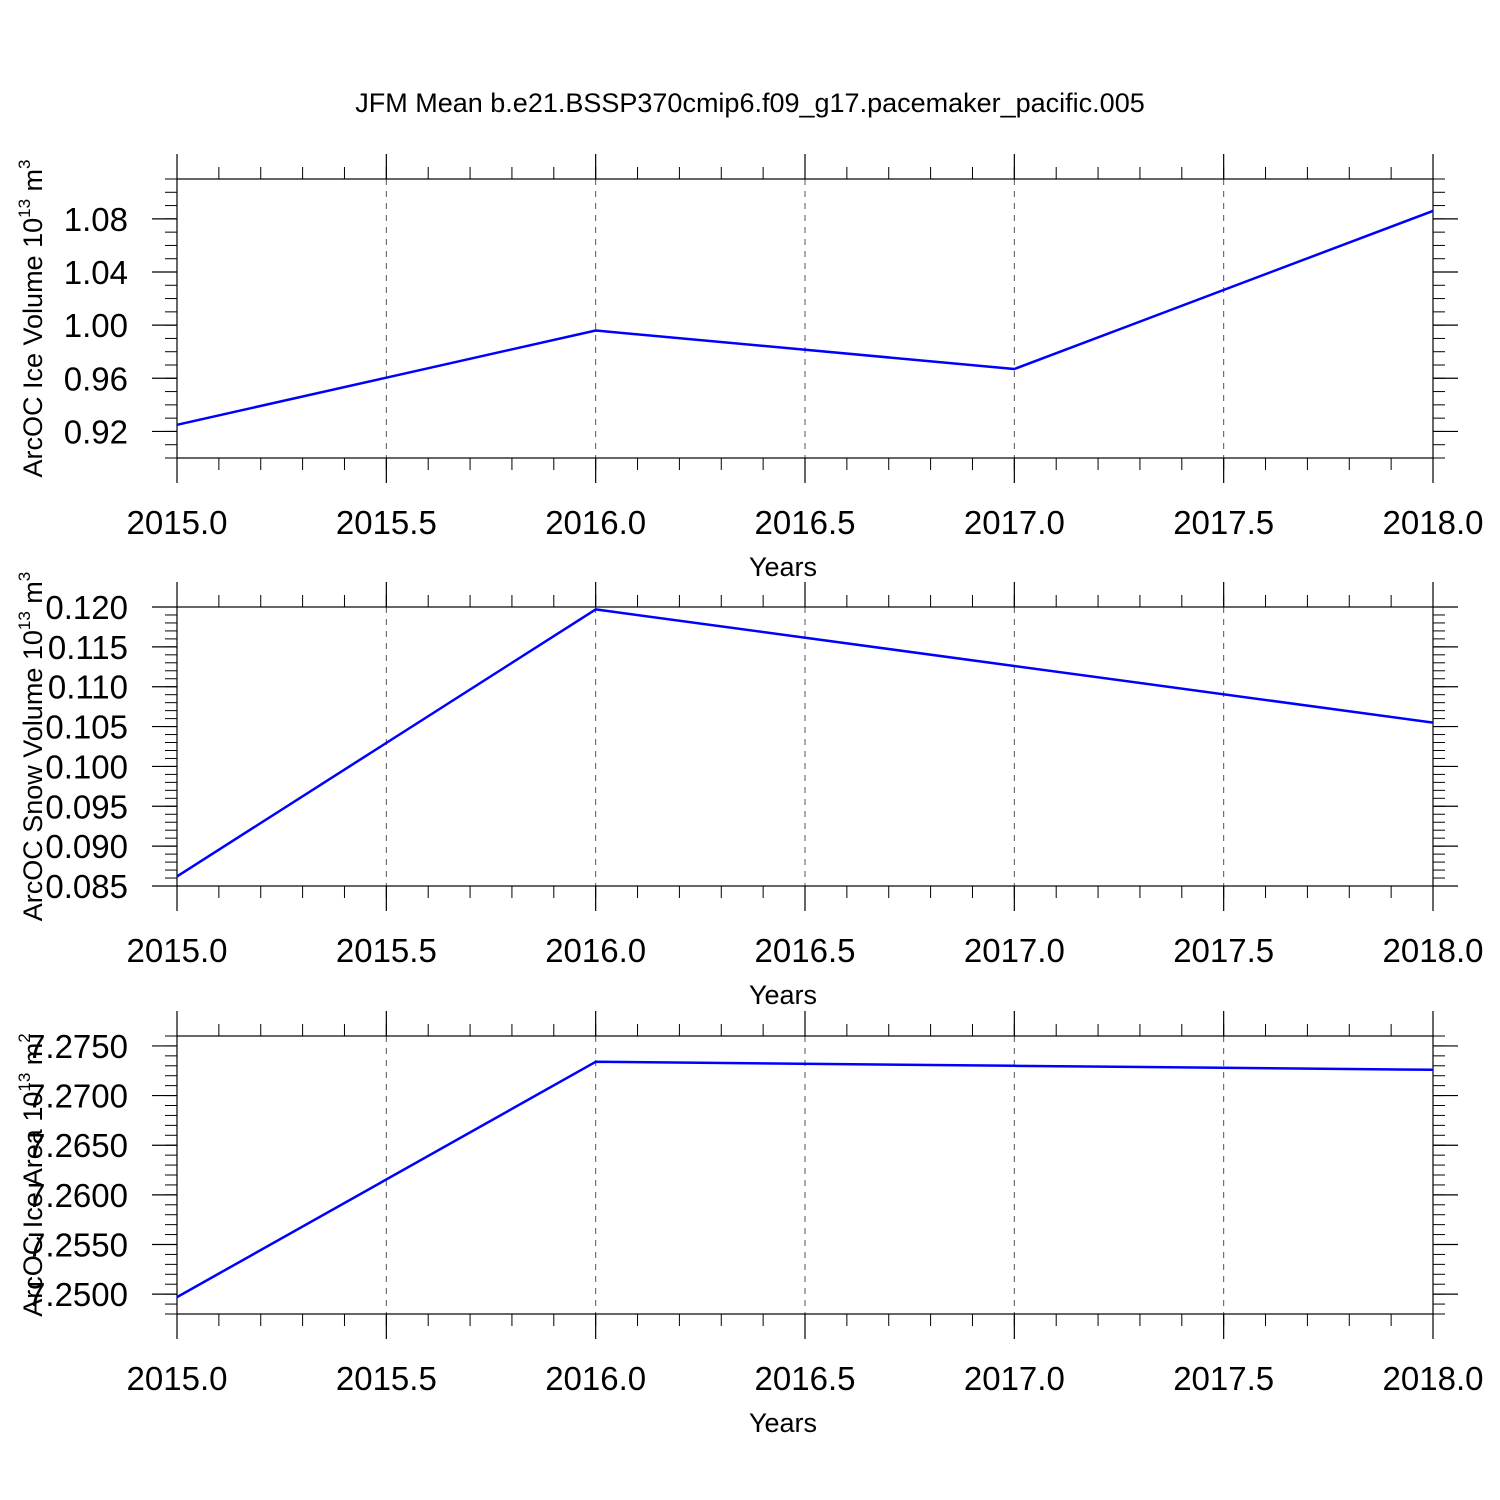 The height and width of the screenshot is (1500, 1500). Describe the element at coordinates (31, 1175) in the screenshot. I see `y-axis-title: ArcOC Ice Area 1013 m2` at that location.